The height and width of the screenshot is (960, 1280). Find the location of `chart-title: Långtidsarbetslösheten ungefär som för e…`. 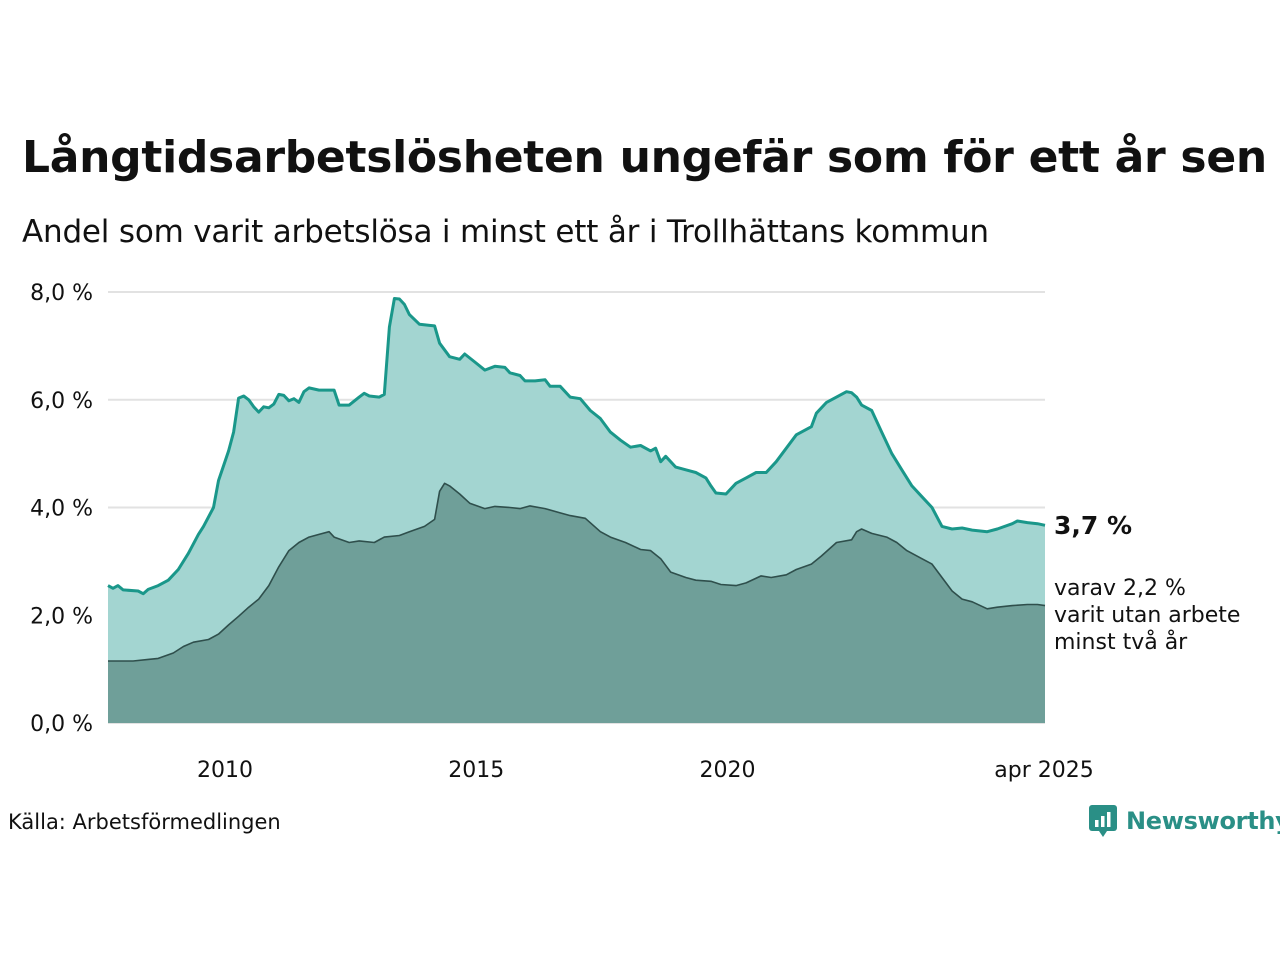

chart-title: Långtidsarbetslösheten ungefär som för e… is located at coordinates (644, 157).